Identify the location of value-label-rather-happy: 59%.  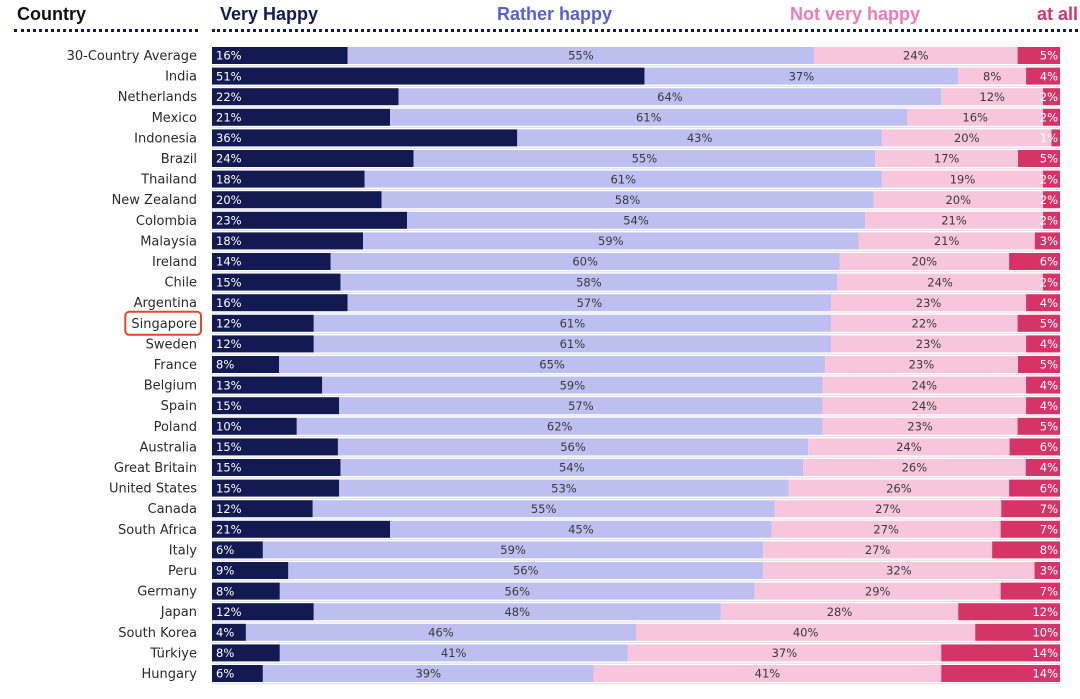
(513, 550).